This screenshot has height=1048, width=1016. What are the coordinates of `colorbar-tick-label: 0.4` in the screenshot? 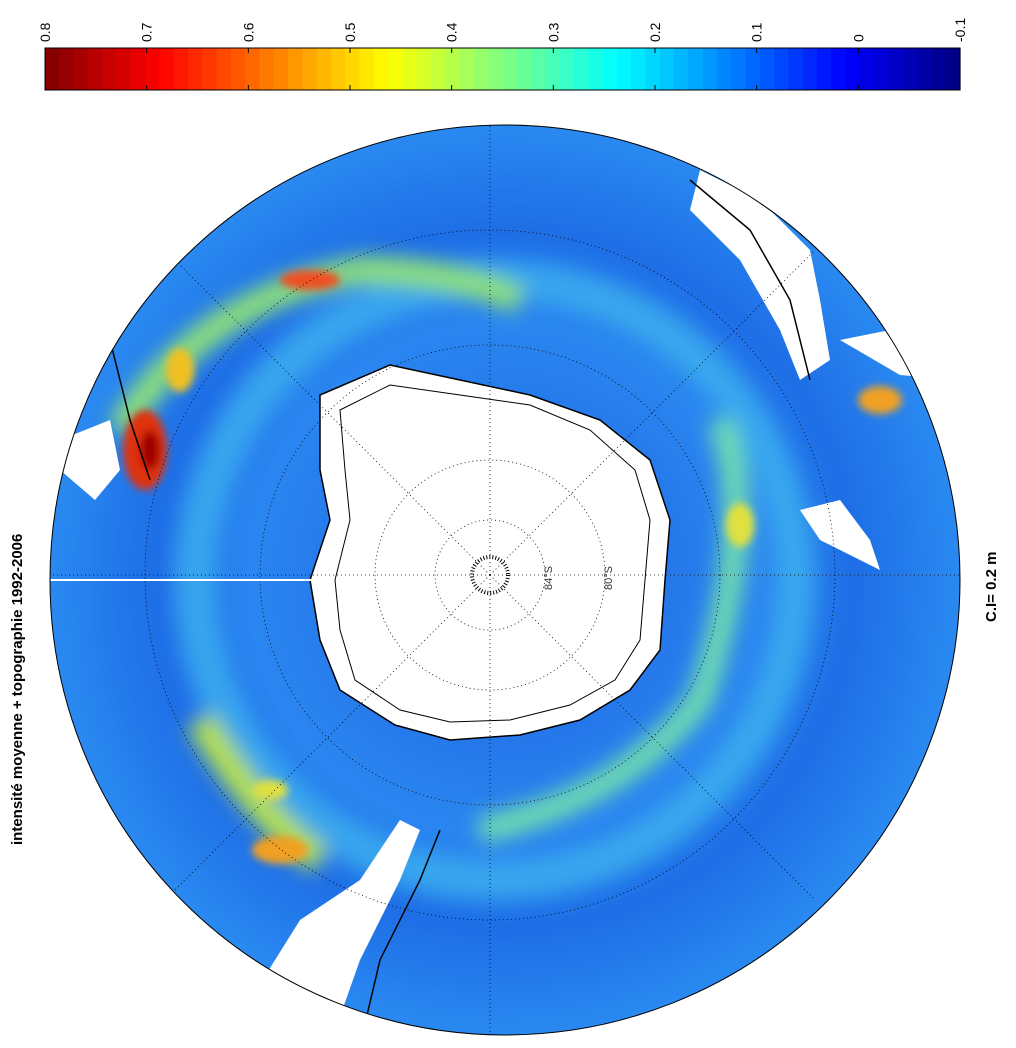 It's located at (452, 32).